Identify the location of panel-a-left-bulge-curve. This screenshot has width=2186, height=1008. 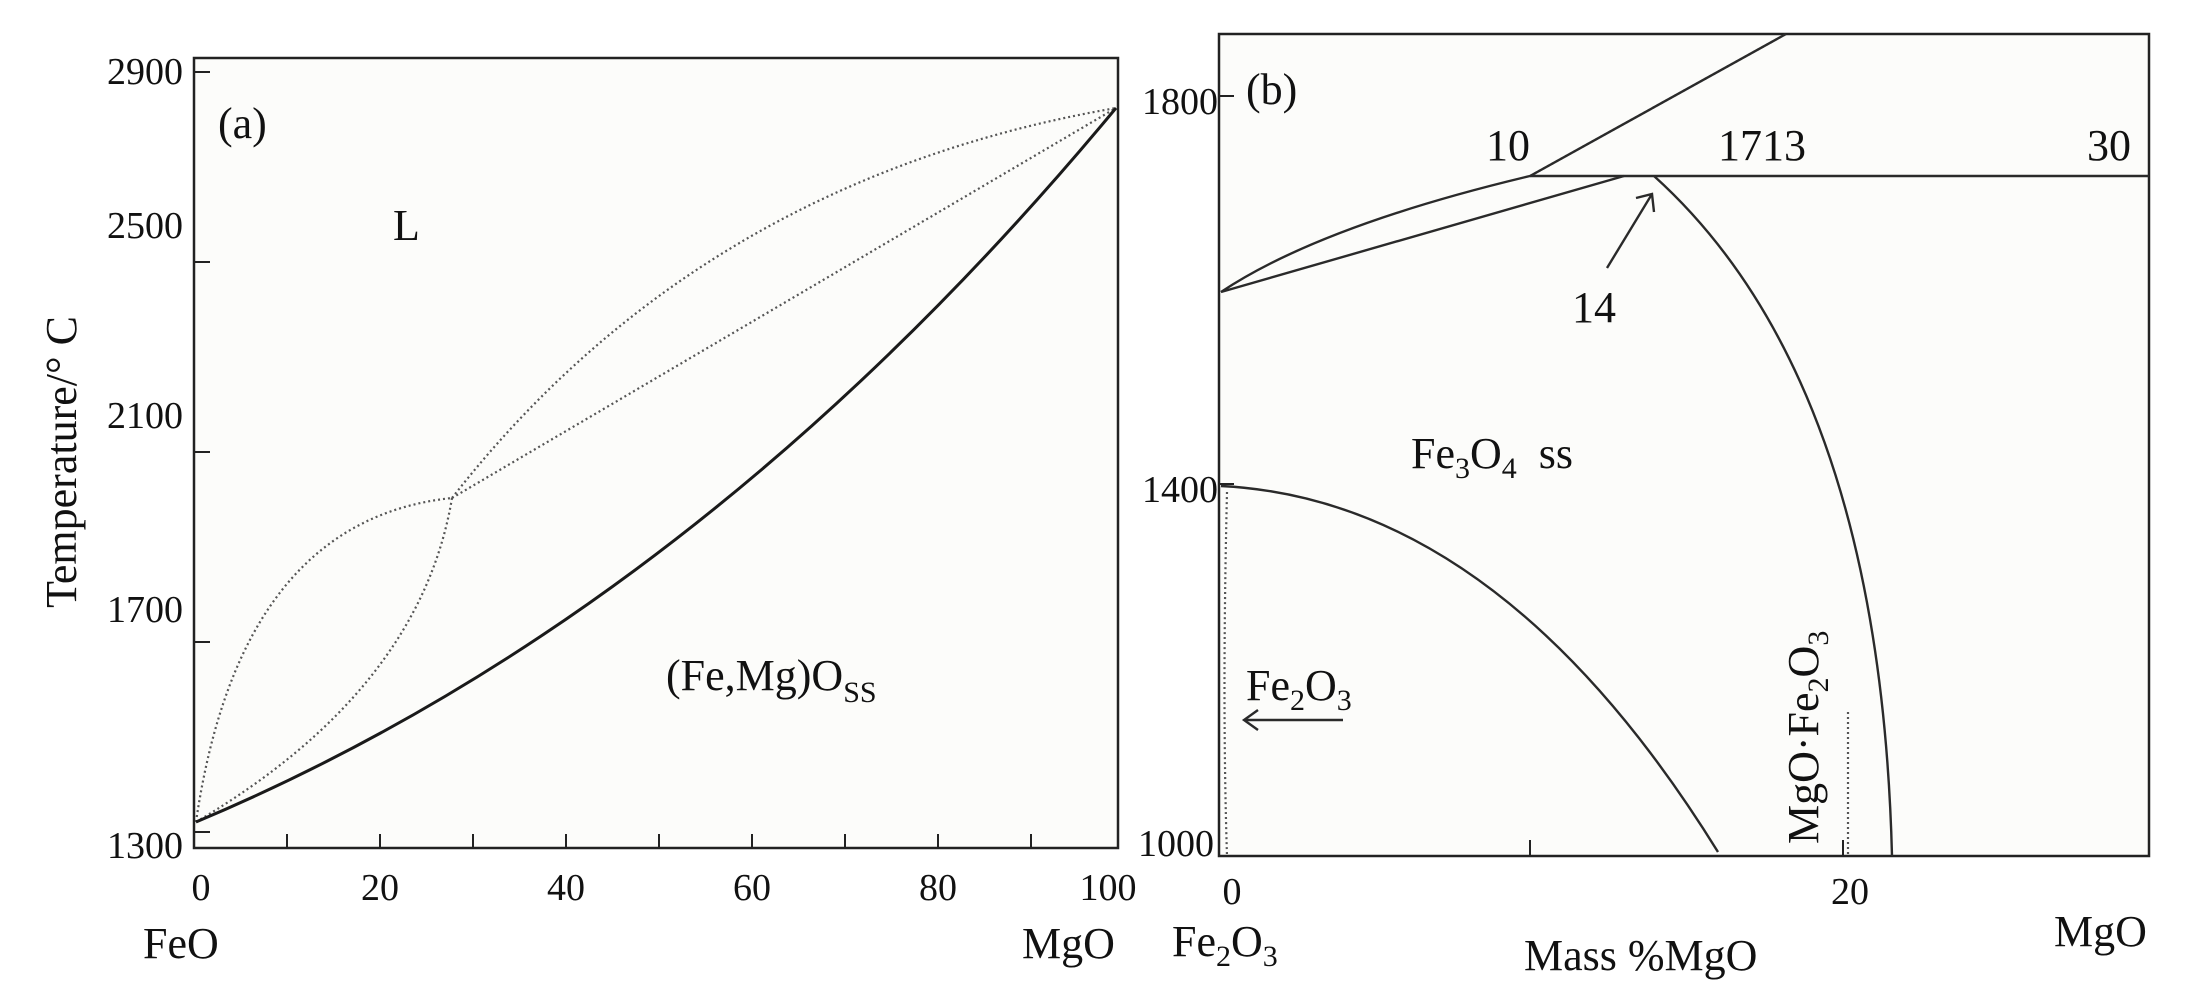
(323, 659).